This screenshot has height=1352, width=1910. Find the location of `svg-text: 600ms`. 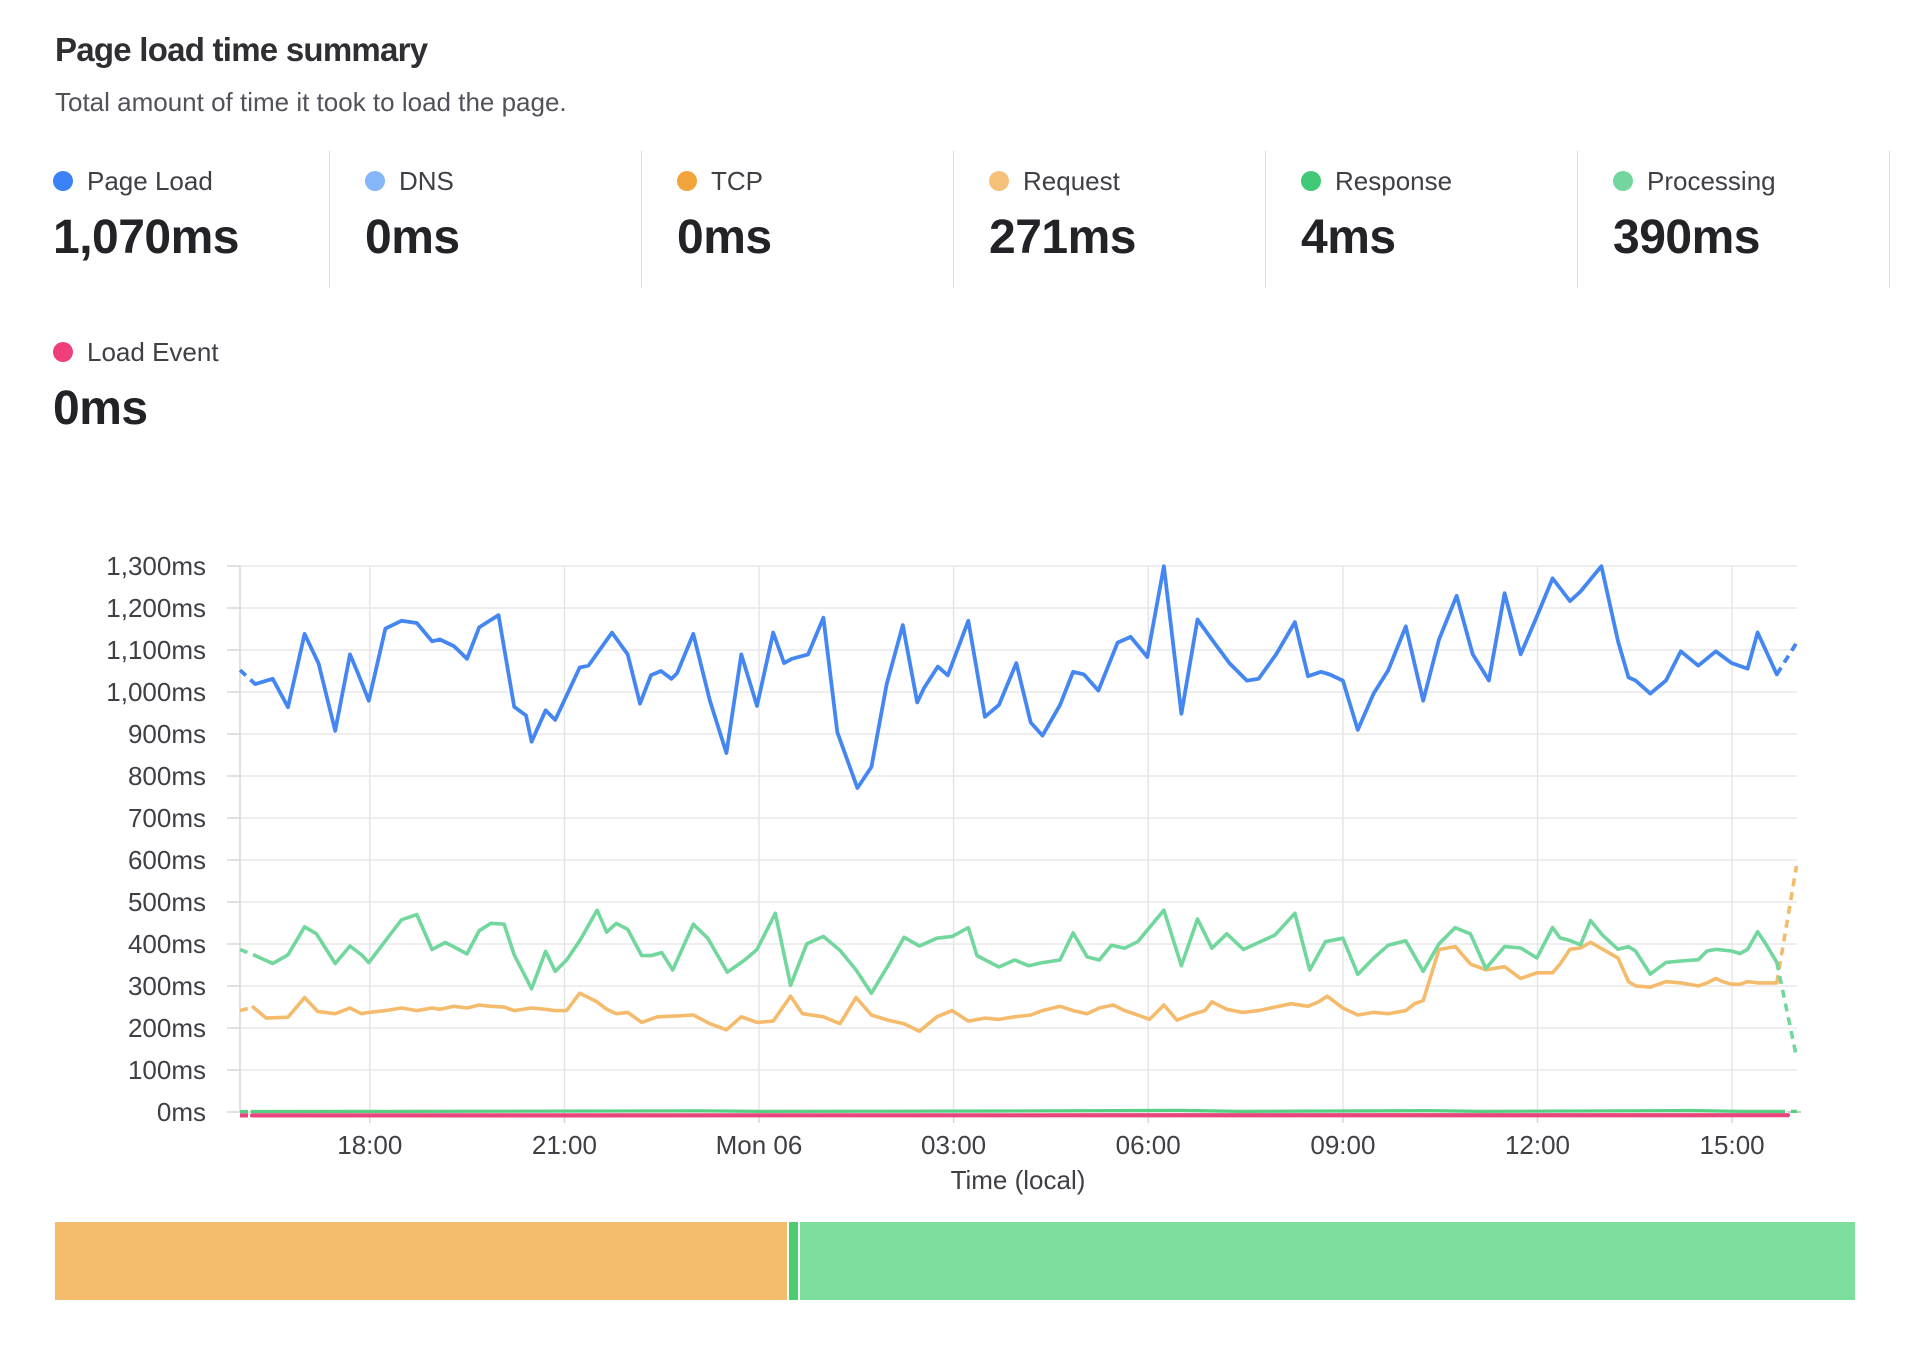

svg-text: 600ms is located at coordinates (167, 860).